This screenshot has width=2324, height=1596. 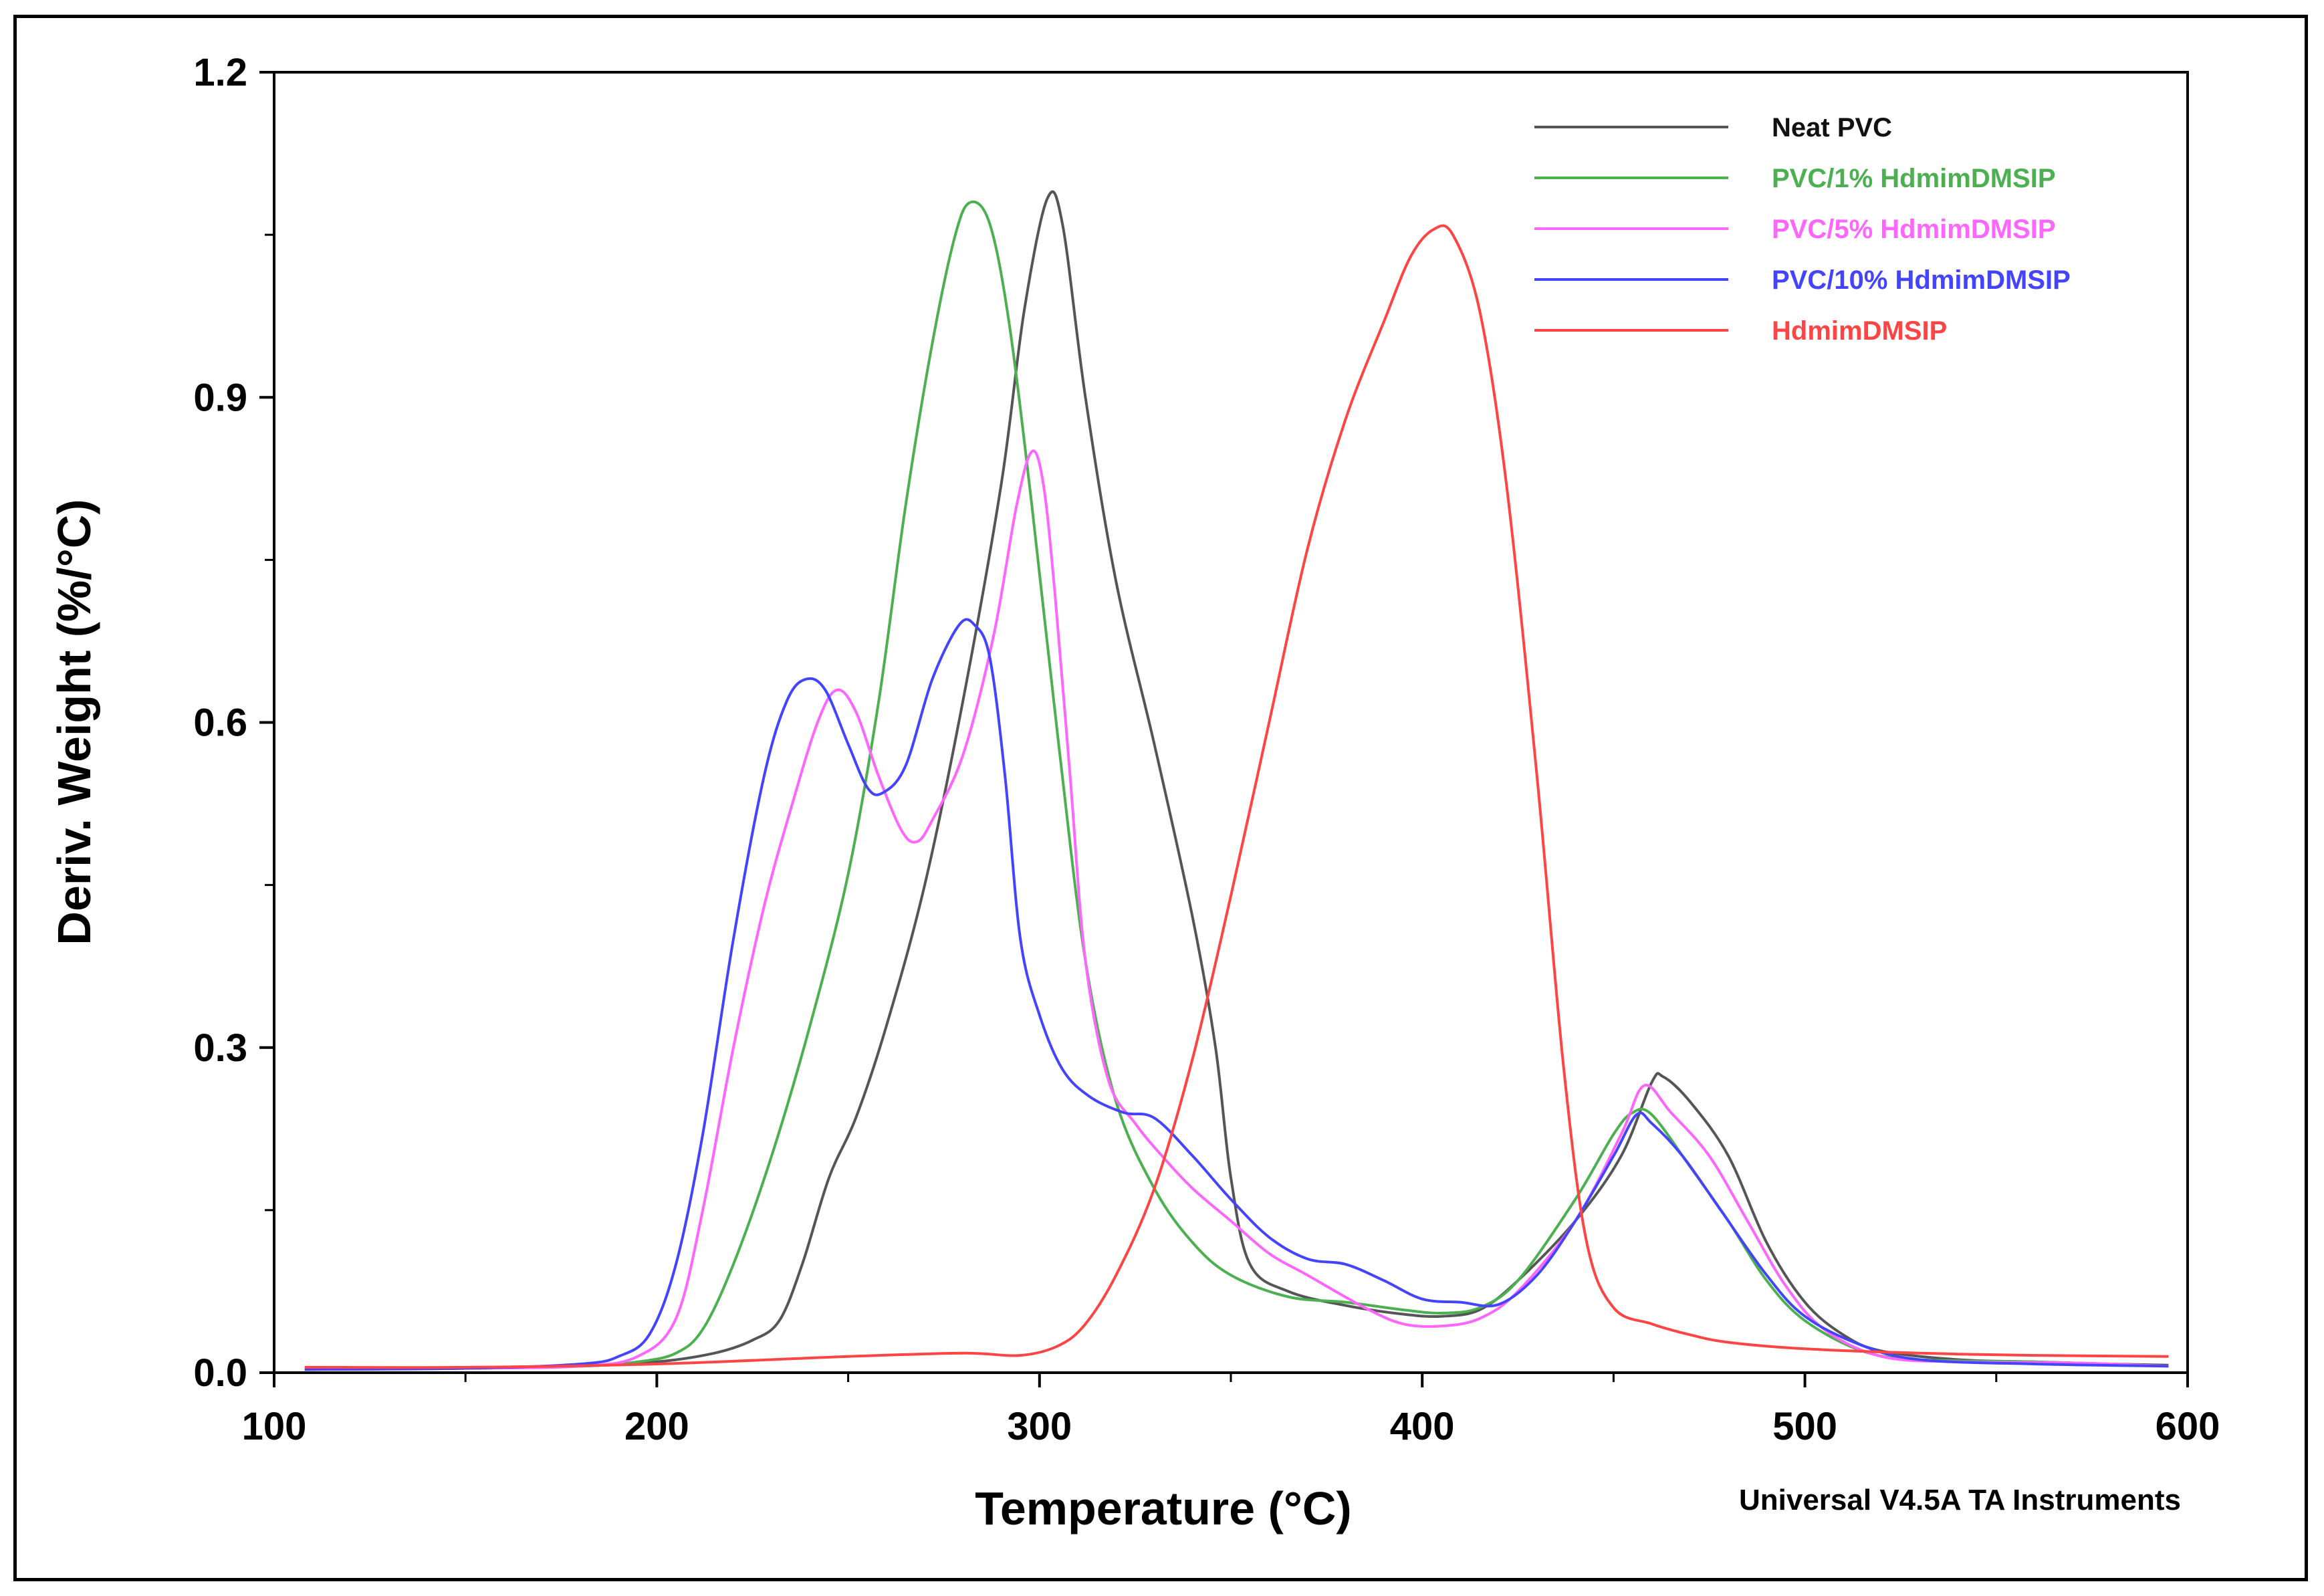 I want to click on y-tick-label: 0.9, so click(x=220, y=397).